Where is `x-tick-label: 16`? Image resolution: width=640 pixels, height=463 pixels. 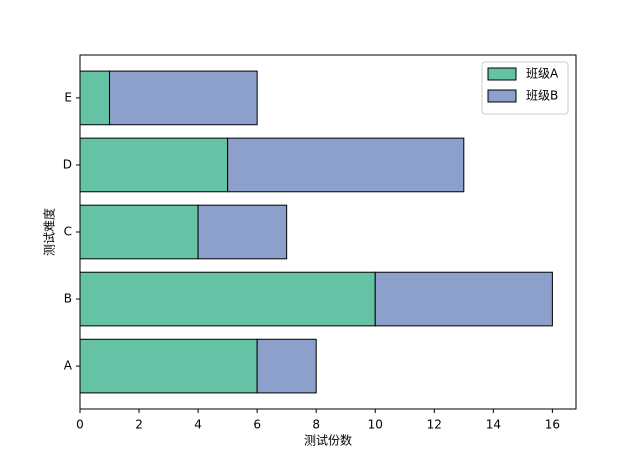
x-tick-label: 16 is located at coordinates (552, 425).